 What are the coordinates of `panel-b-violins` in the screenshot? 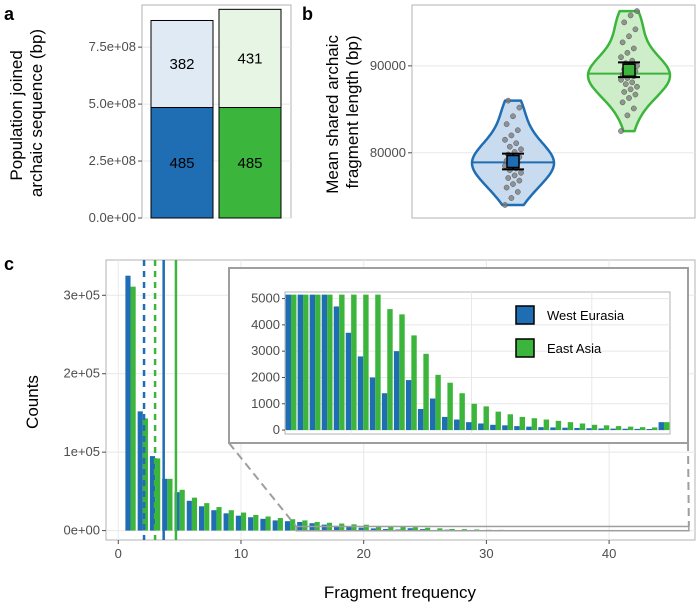 It's located at (571, 108).